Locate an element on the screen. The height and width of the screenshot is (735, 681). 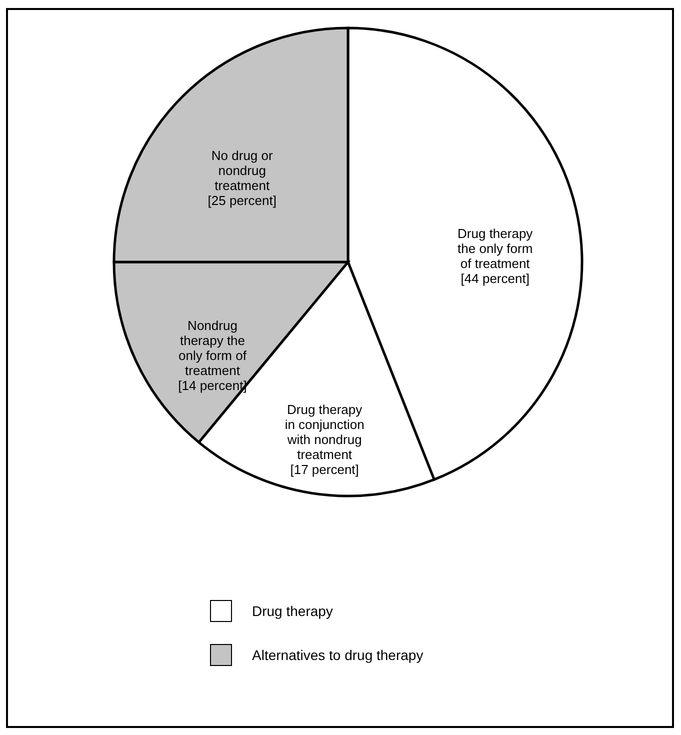
slice-label: Drug therapy in conjunction with nondrug treatment is located at coordinates (324, 432).